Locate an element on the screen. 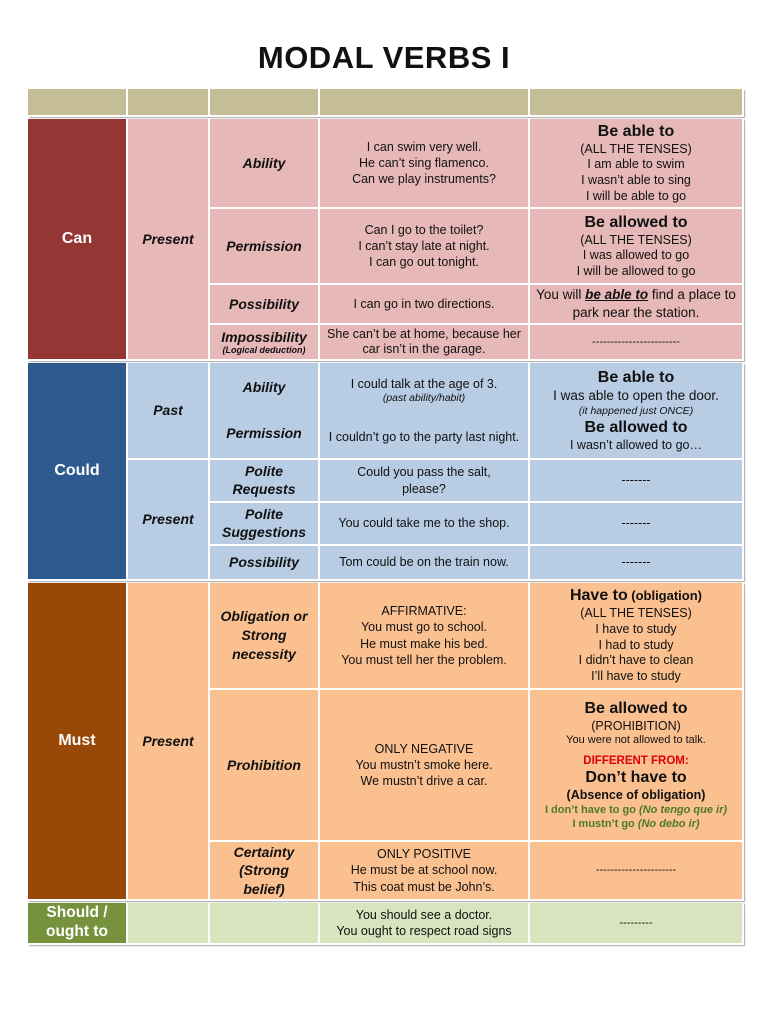  use-label: Prohibition is located at coordinates (264, 764).